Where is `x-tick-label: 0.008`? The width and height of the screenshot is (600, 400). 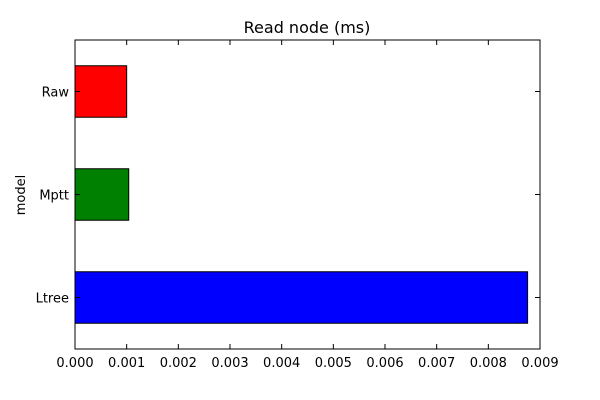
x-tick-label: 0.008 is located at coordinates (488, 363).